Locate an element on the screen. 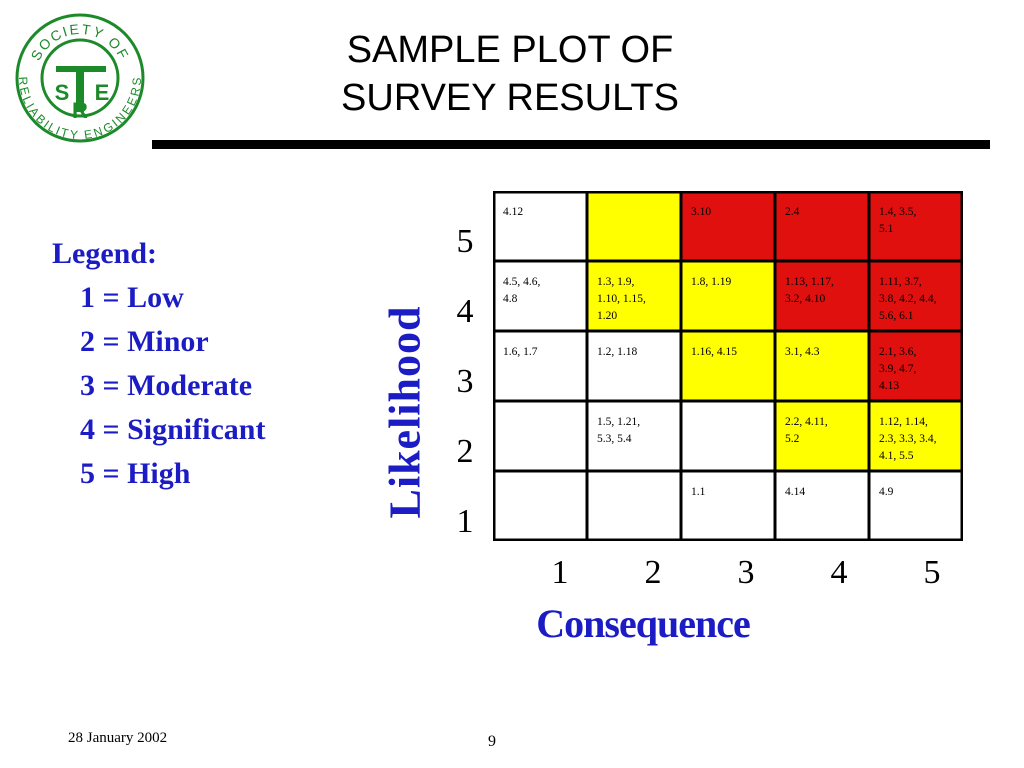 This screenshot has height=768, width=1024. matrix-cell-l1-c3 is located at coordinates (728, 506).